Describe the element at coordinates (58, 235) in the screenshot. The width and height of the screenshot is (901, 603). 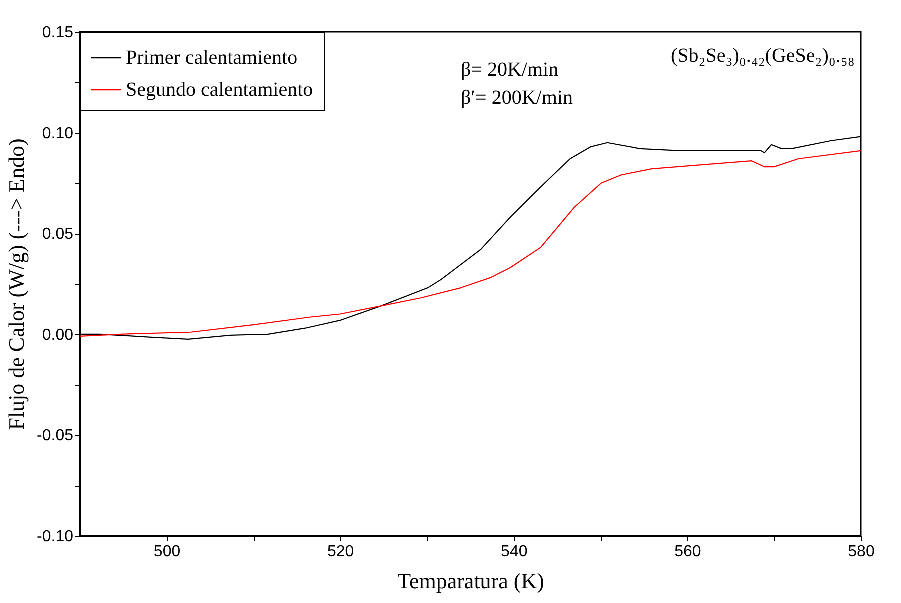
I see `y-tick-label: 0.05` at that location.